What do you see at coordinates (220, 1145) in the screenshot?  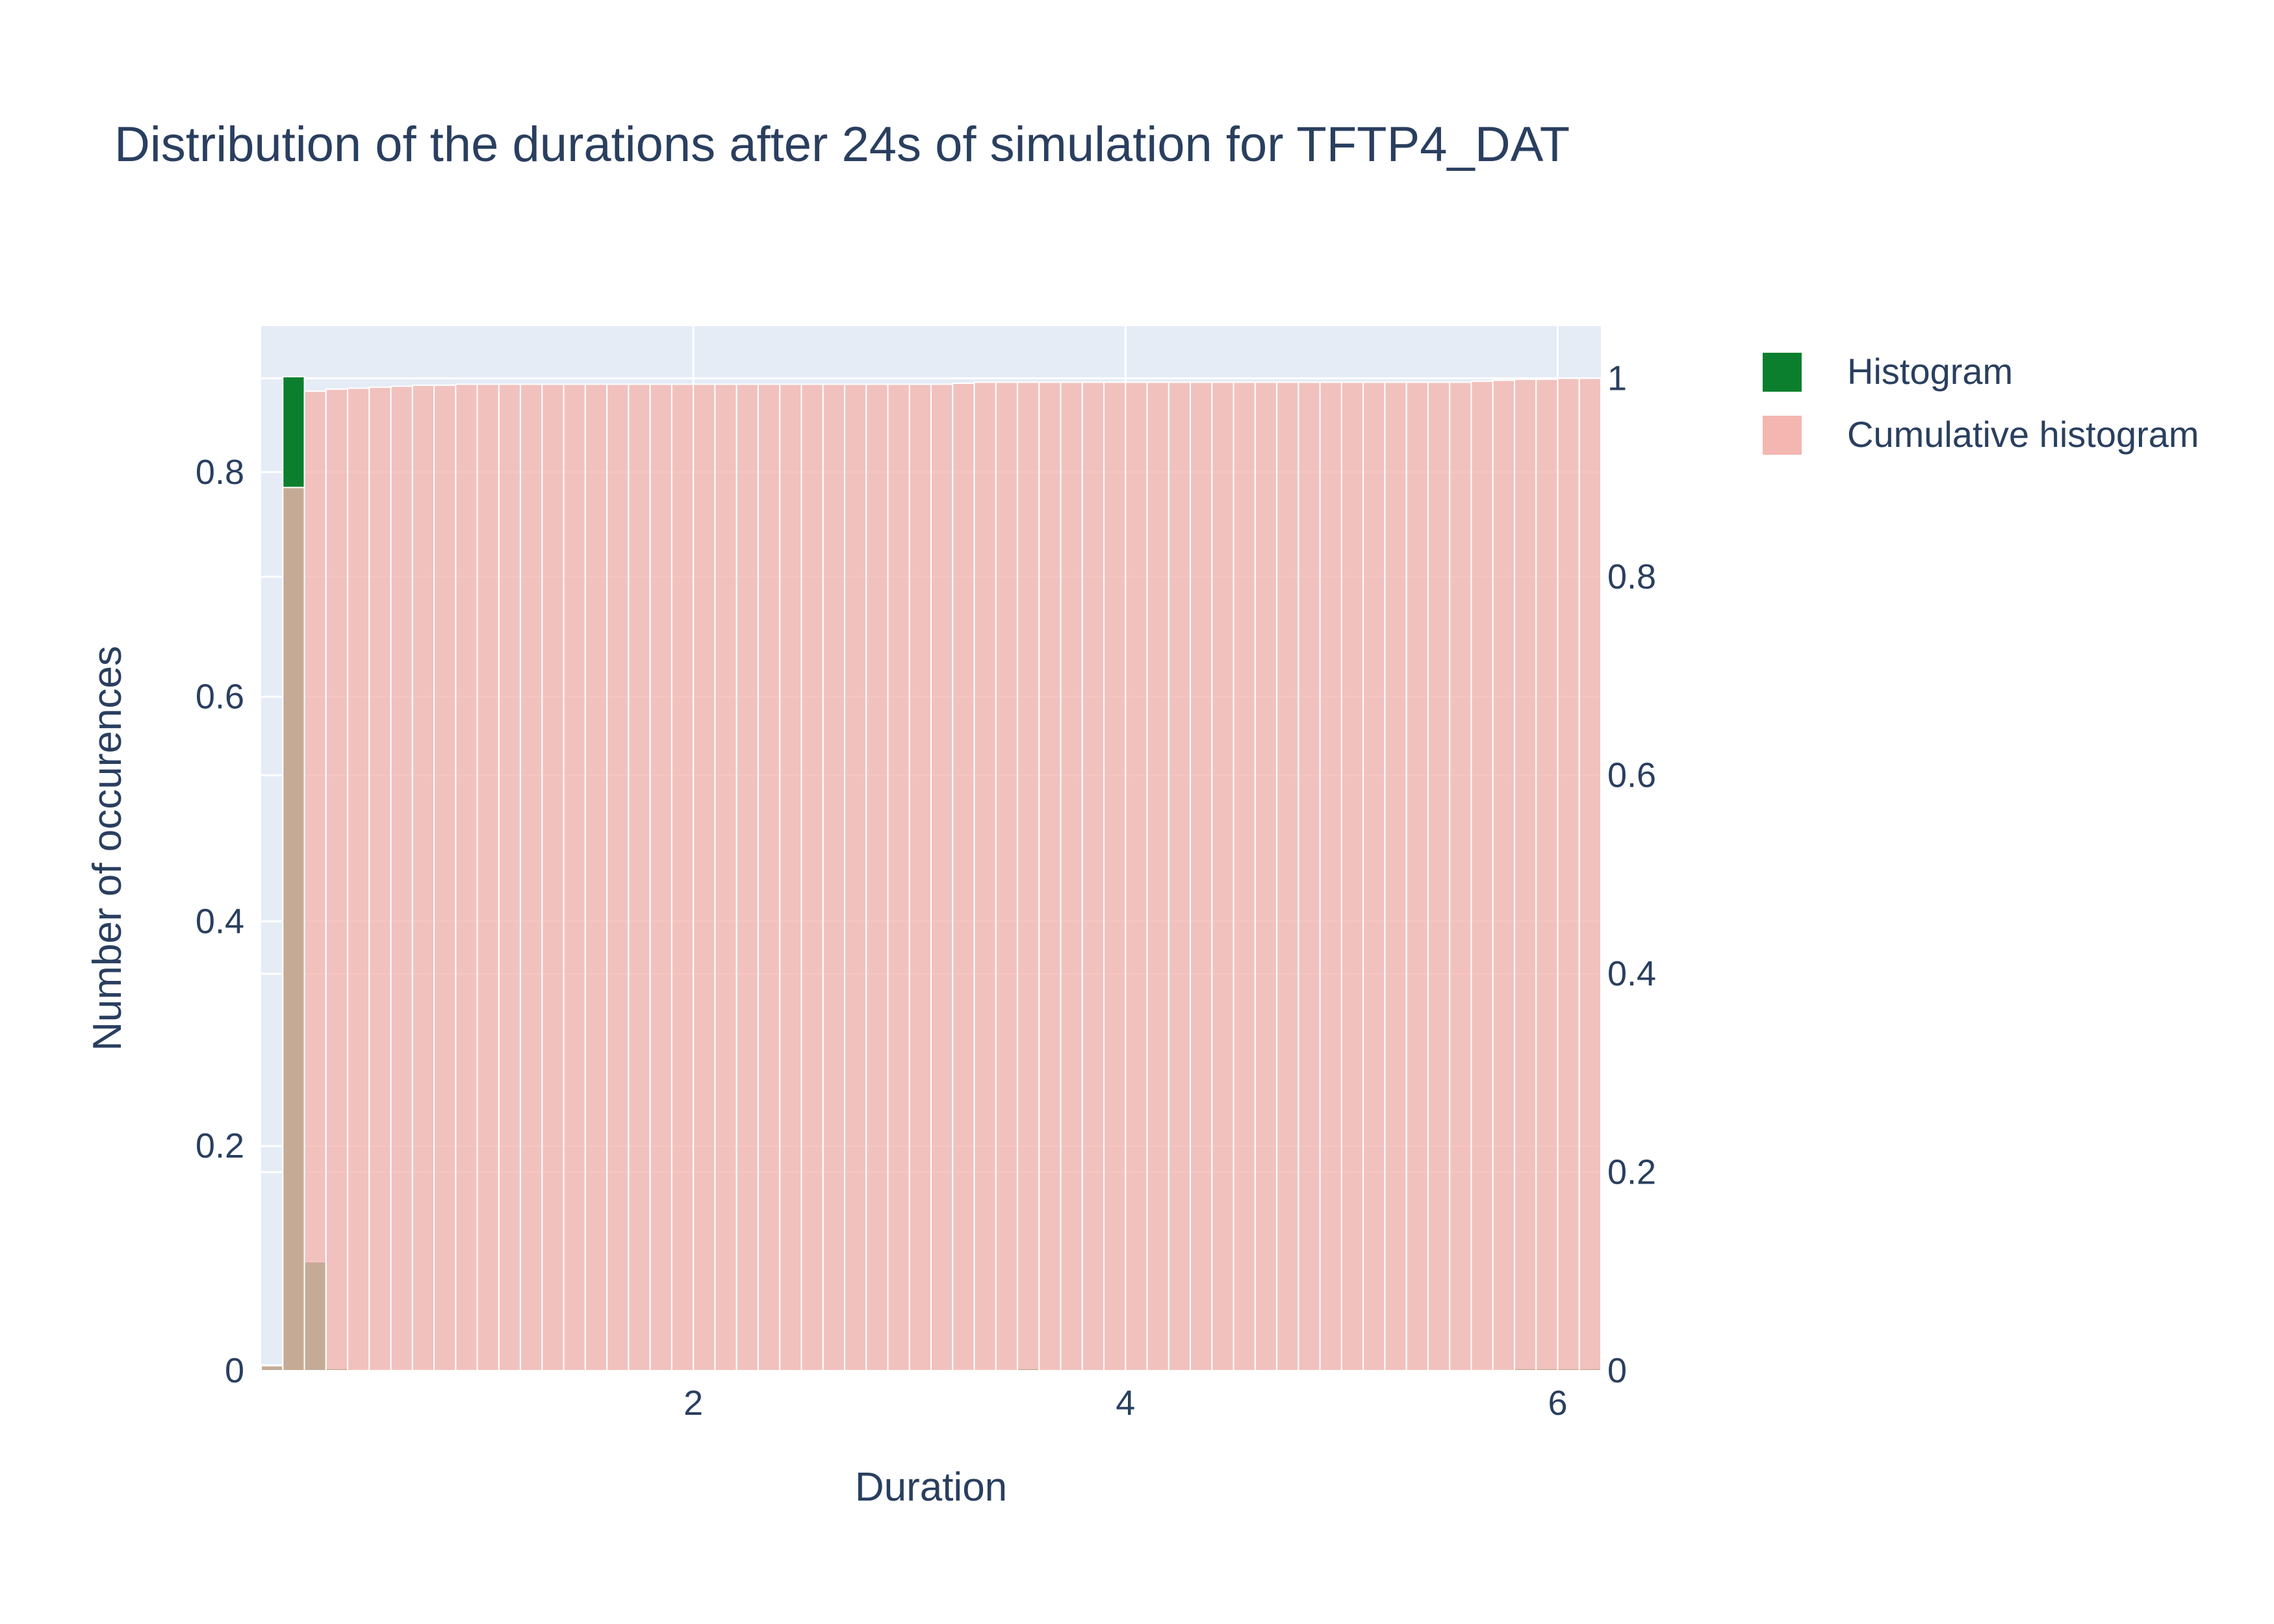 I see `y-left-tick-label-1: 0.2` at bounding box center [220, 1145].